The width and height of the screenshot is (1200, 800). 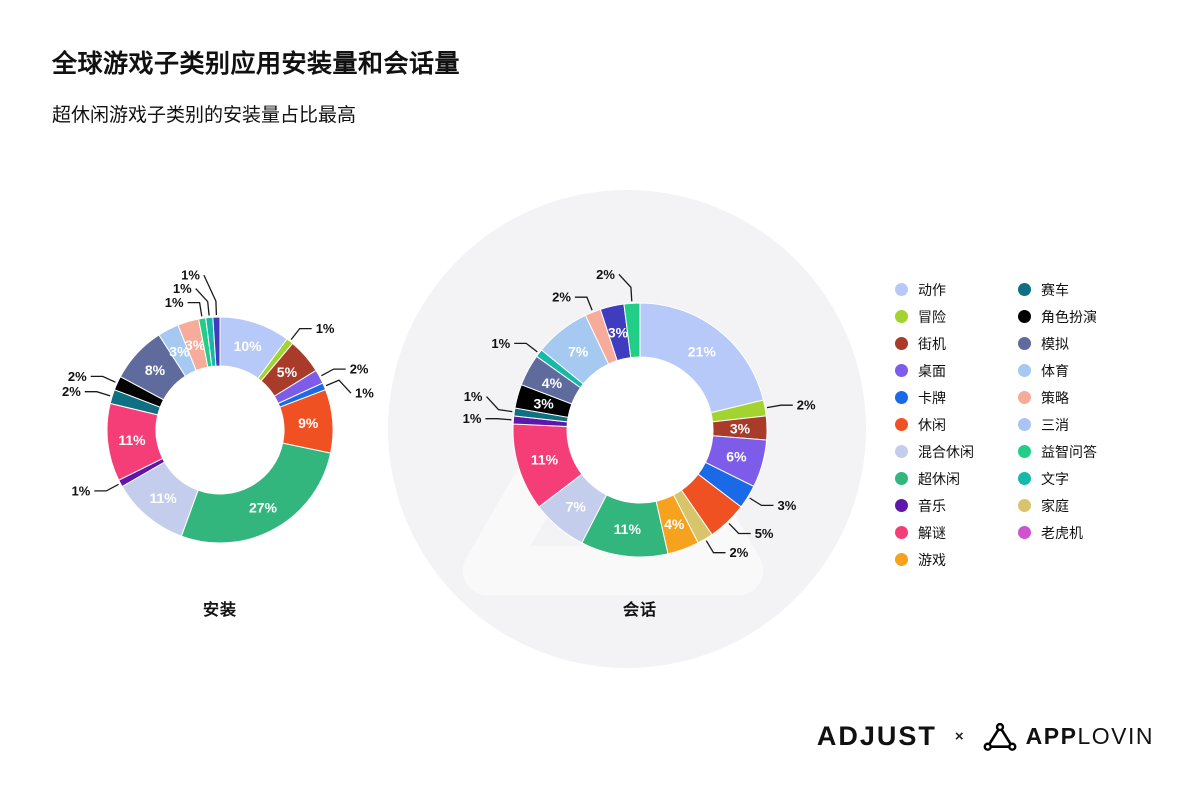 I want to click on legend-item-老虎机: 老虎机, so click(x=1057, y=532).